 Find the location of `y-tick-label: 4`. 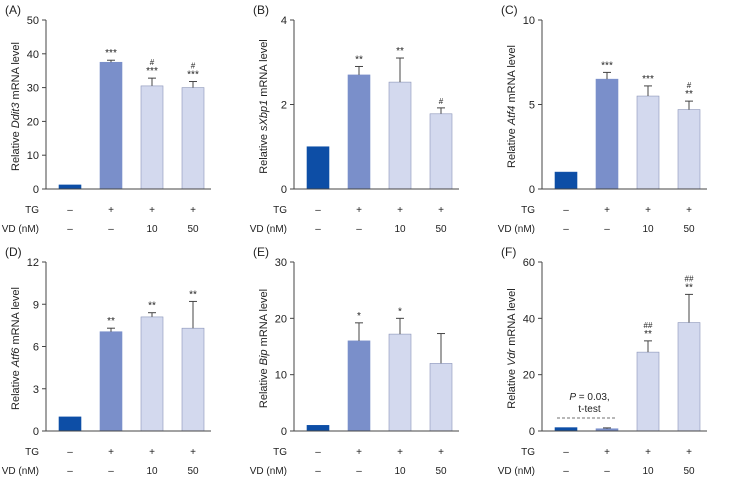

y-tick-label: 4 is located at coordinates (284, 21).